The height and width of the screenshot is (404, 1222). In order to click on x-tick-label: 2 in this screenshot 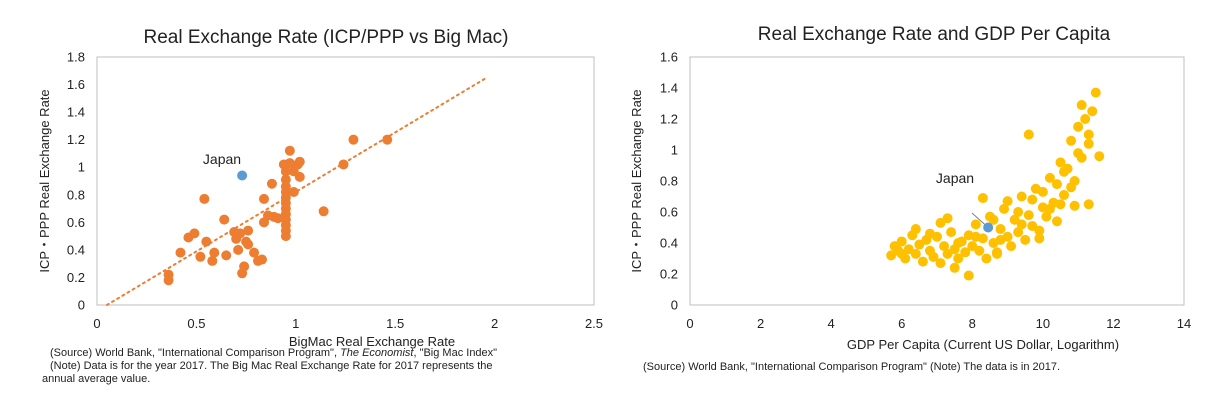, I will do `click(494, 323)`.